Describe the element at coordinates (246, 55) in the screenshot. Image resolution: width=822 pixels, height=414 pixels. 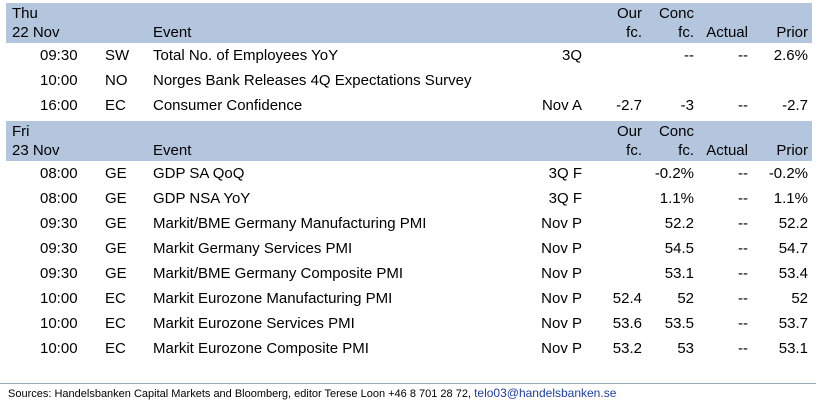
I see `event-cell: Total No. of Employees YoY` at that location.